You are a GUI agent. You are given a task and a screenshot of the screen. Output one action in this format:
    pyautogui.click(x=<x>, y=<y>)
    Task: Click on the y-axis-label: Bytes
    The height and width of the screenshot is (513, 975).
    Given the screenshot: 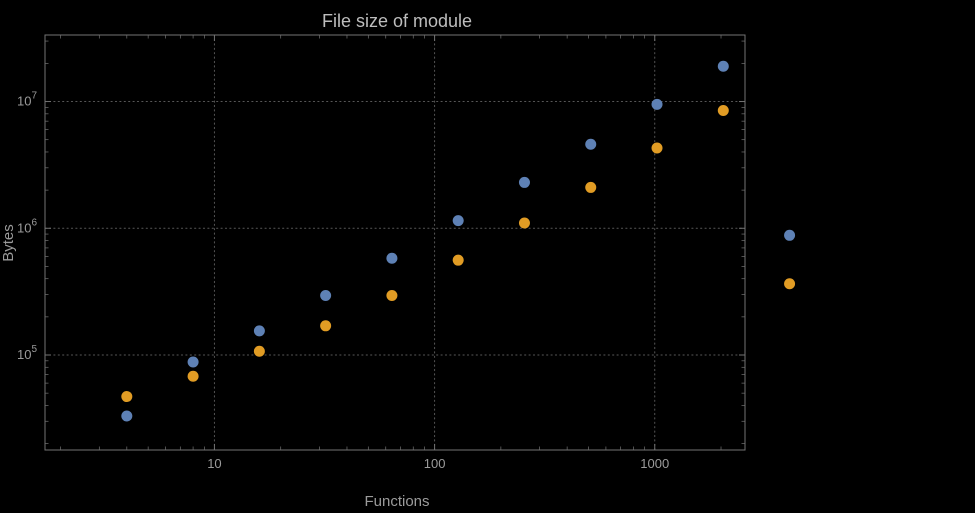 What is the action you would take?
    pyautogui.click(x=8, y=243)
    